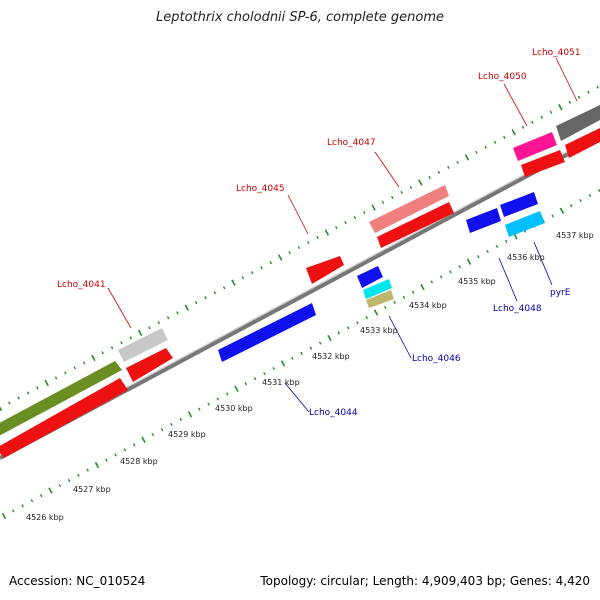 This screenshot has height=600, width=600. What do you see at coordinates (379, 330) in the screenshot?
I see `ruler-label: 4533 kbp` at bounding box center [379, 330].